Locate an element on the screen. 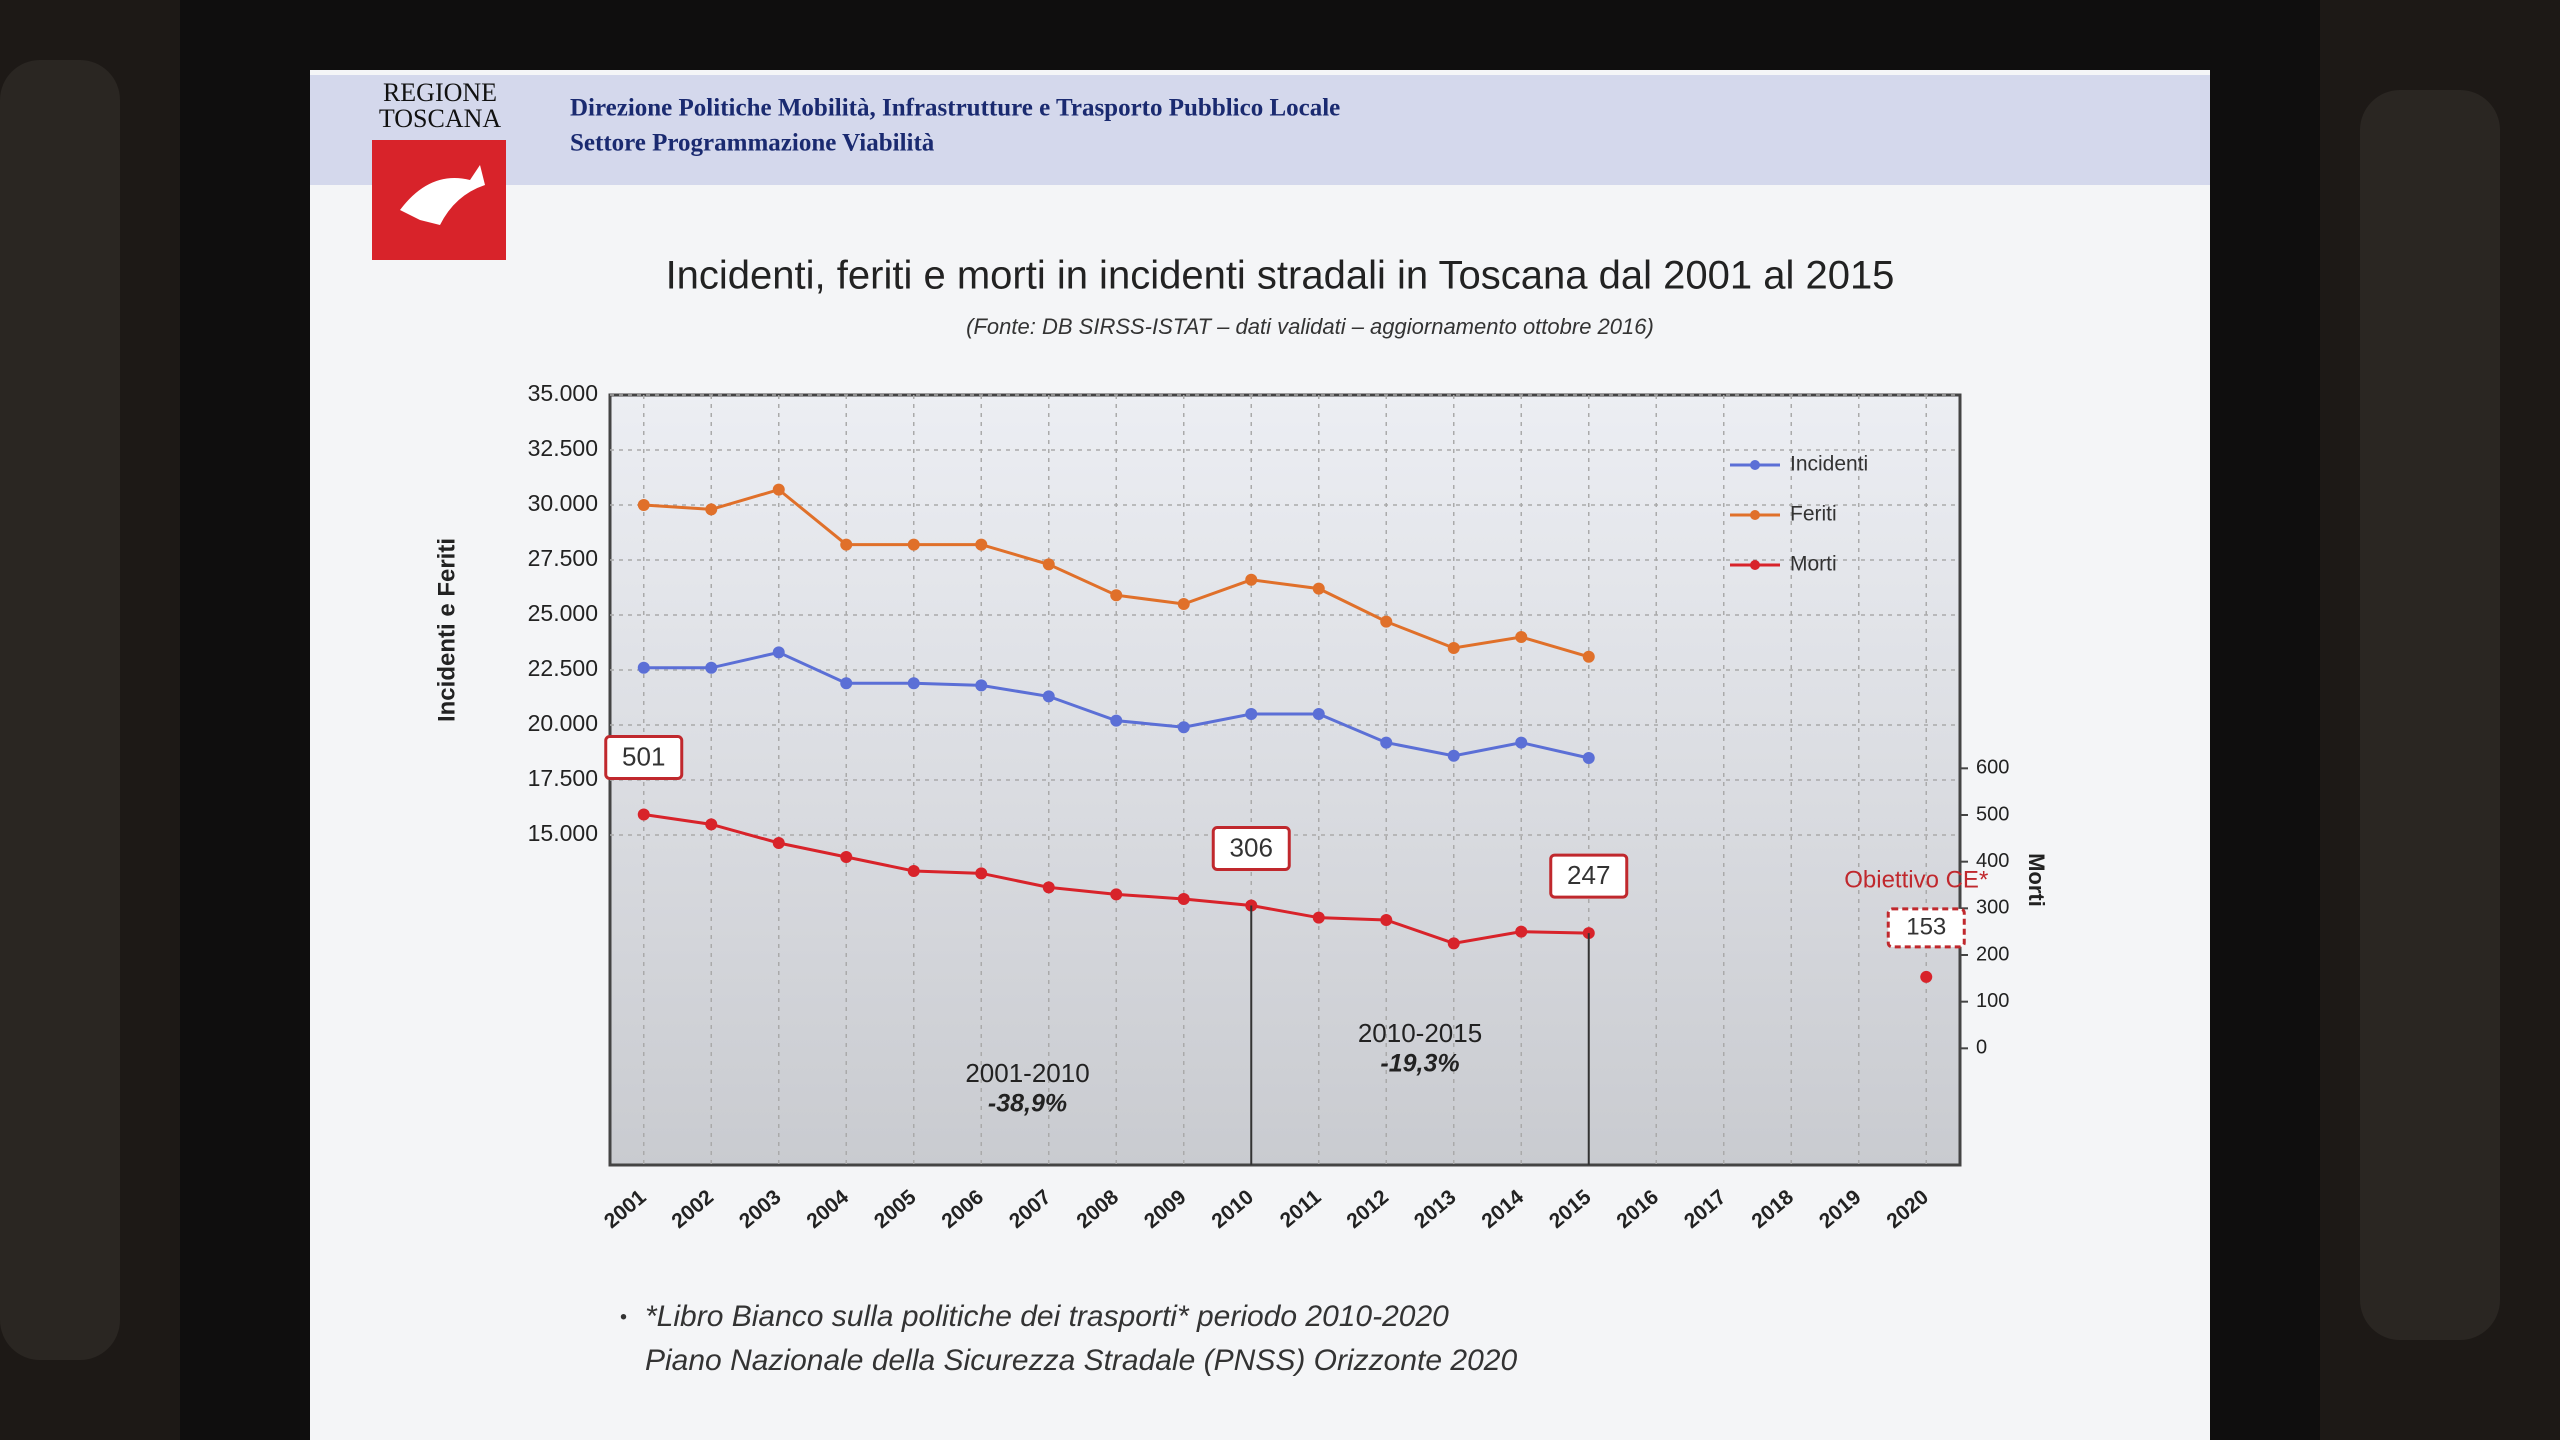 The height and width of the screenshot is (1440, 2560). target-label-box is located at coordinates (1926, 928).